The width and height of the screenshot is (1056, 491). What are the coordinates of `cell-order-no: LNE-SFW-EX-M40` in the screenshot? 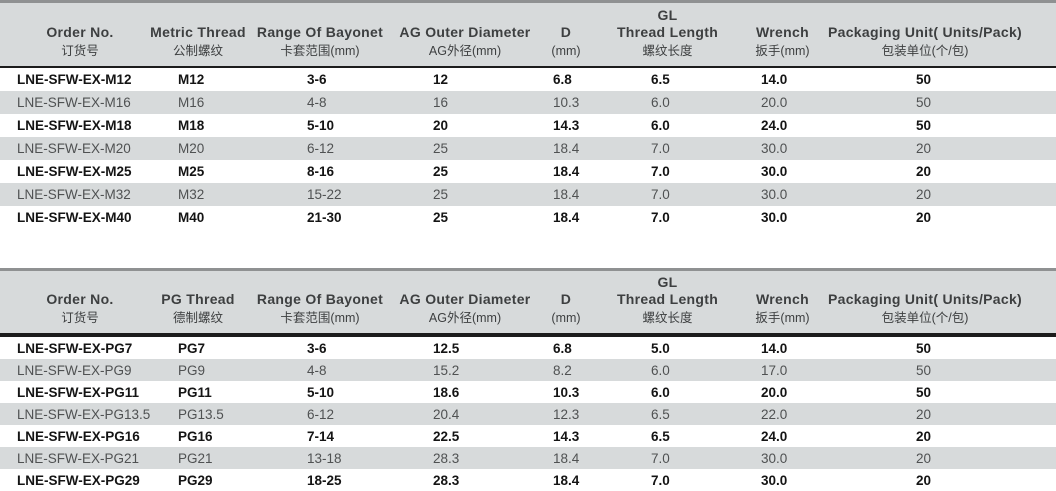 It's located at (74, 217).